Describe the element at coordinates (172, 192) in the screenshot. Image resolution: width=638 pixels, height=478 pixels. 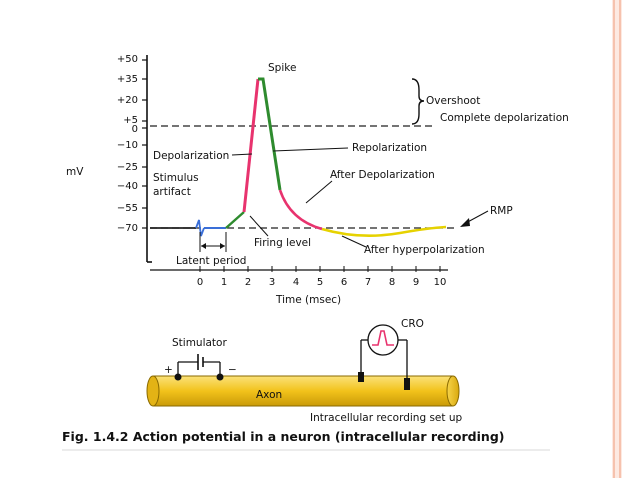
I see `stimulus-artifact-label: artifact` at that location.